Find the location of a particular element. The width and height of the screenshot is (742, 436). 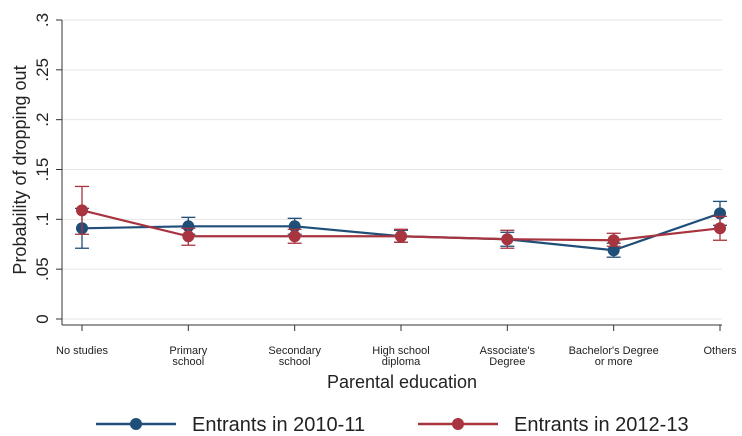

y-tick-label: .25 is located at coordinates (42, 70).